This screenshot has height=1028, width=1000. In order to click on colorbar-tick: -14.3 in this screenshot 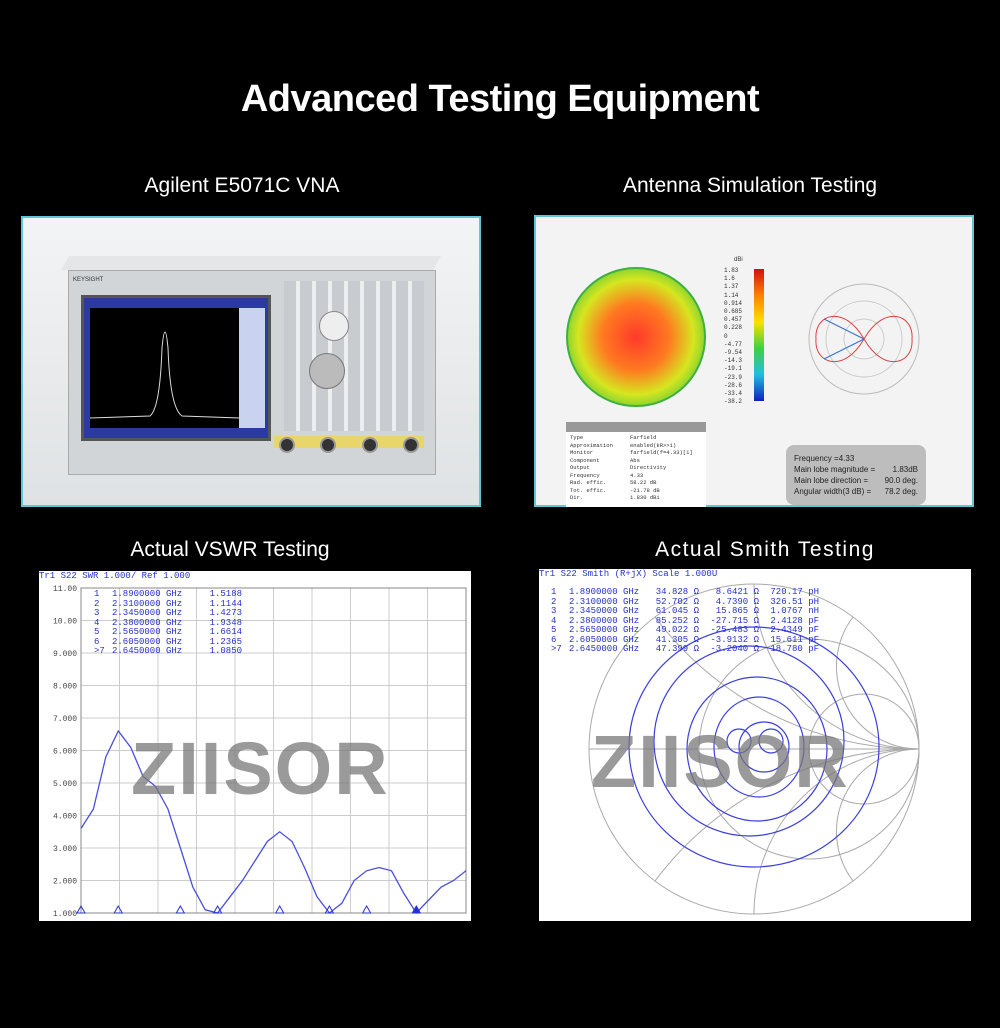, I will do `click(733, 361)`.